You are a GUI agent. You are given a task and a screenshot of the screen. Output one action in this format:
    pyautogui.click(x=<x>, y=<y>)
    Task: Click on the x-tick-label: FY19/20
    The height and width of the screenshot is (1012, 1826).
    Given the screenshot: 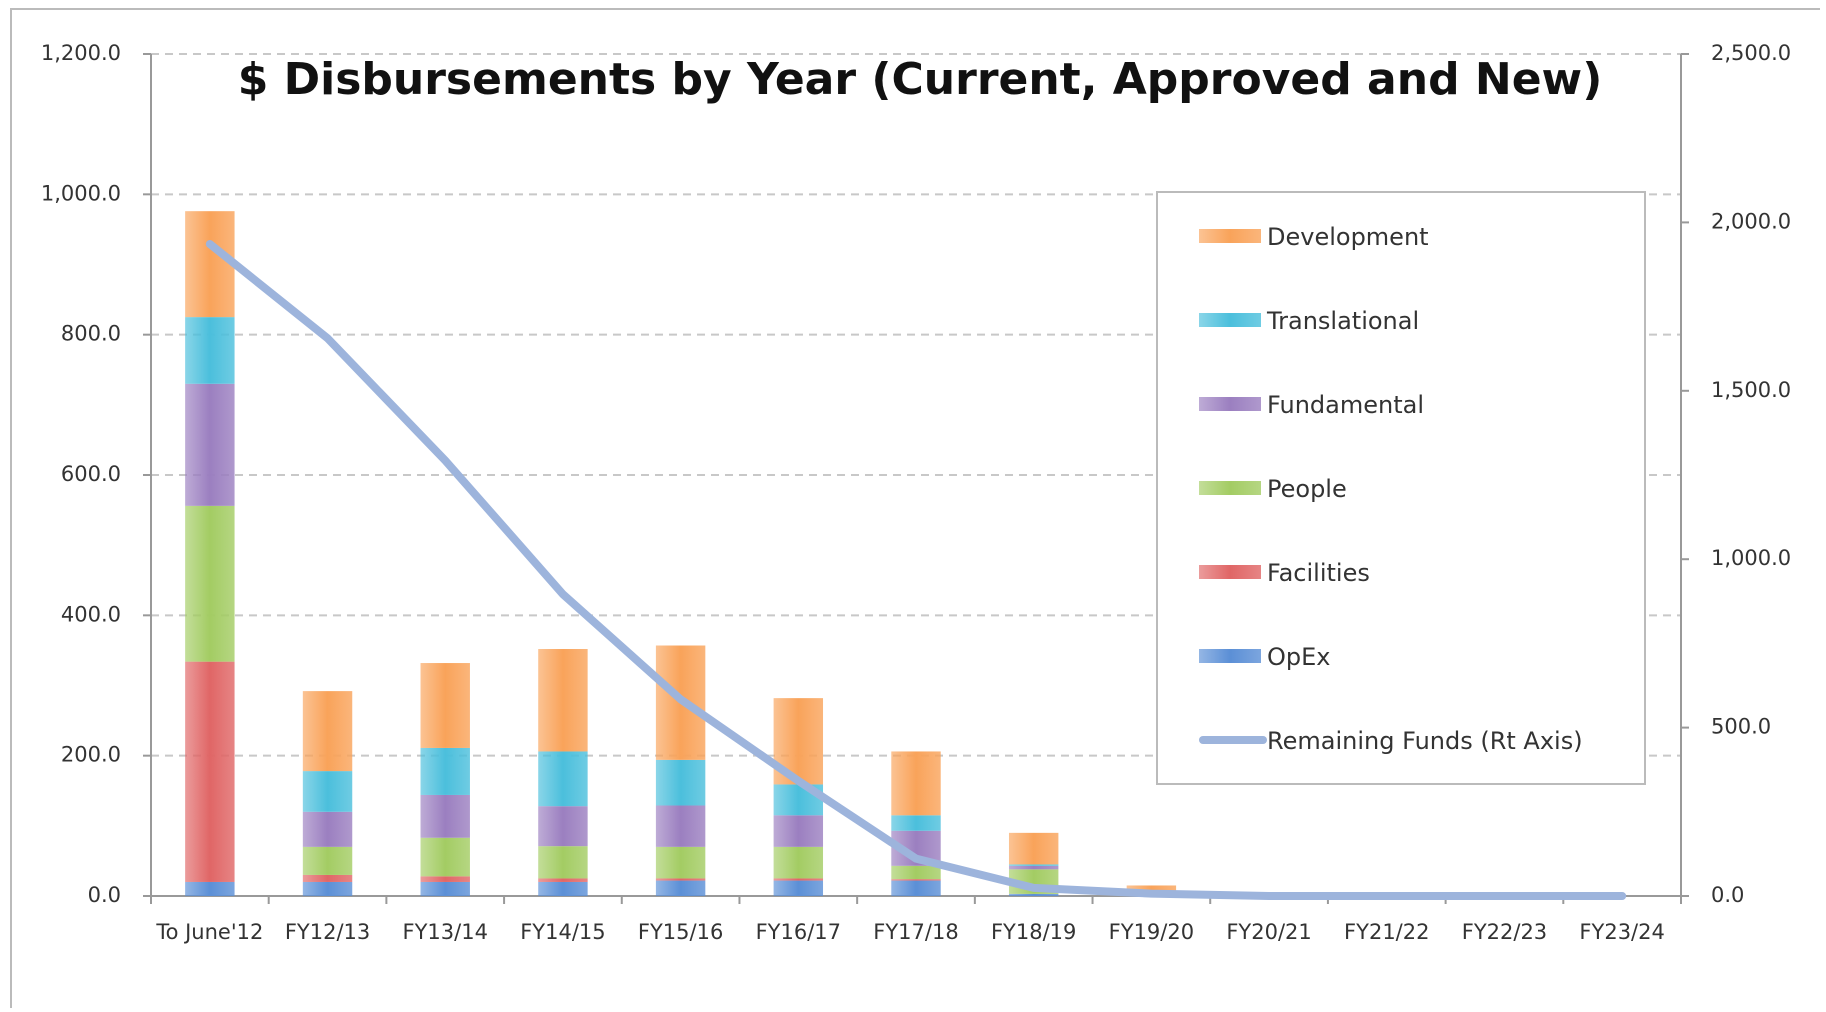 What is the action you would take?
    pyautogui.click(x=1151, y=932)
    